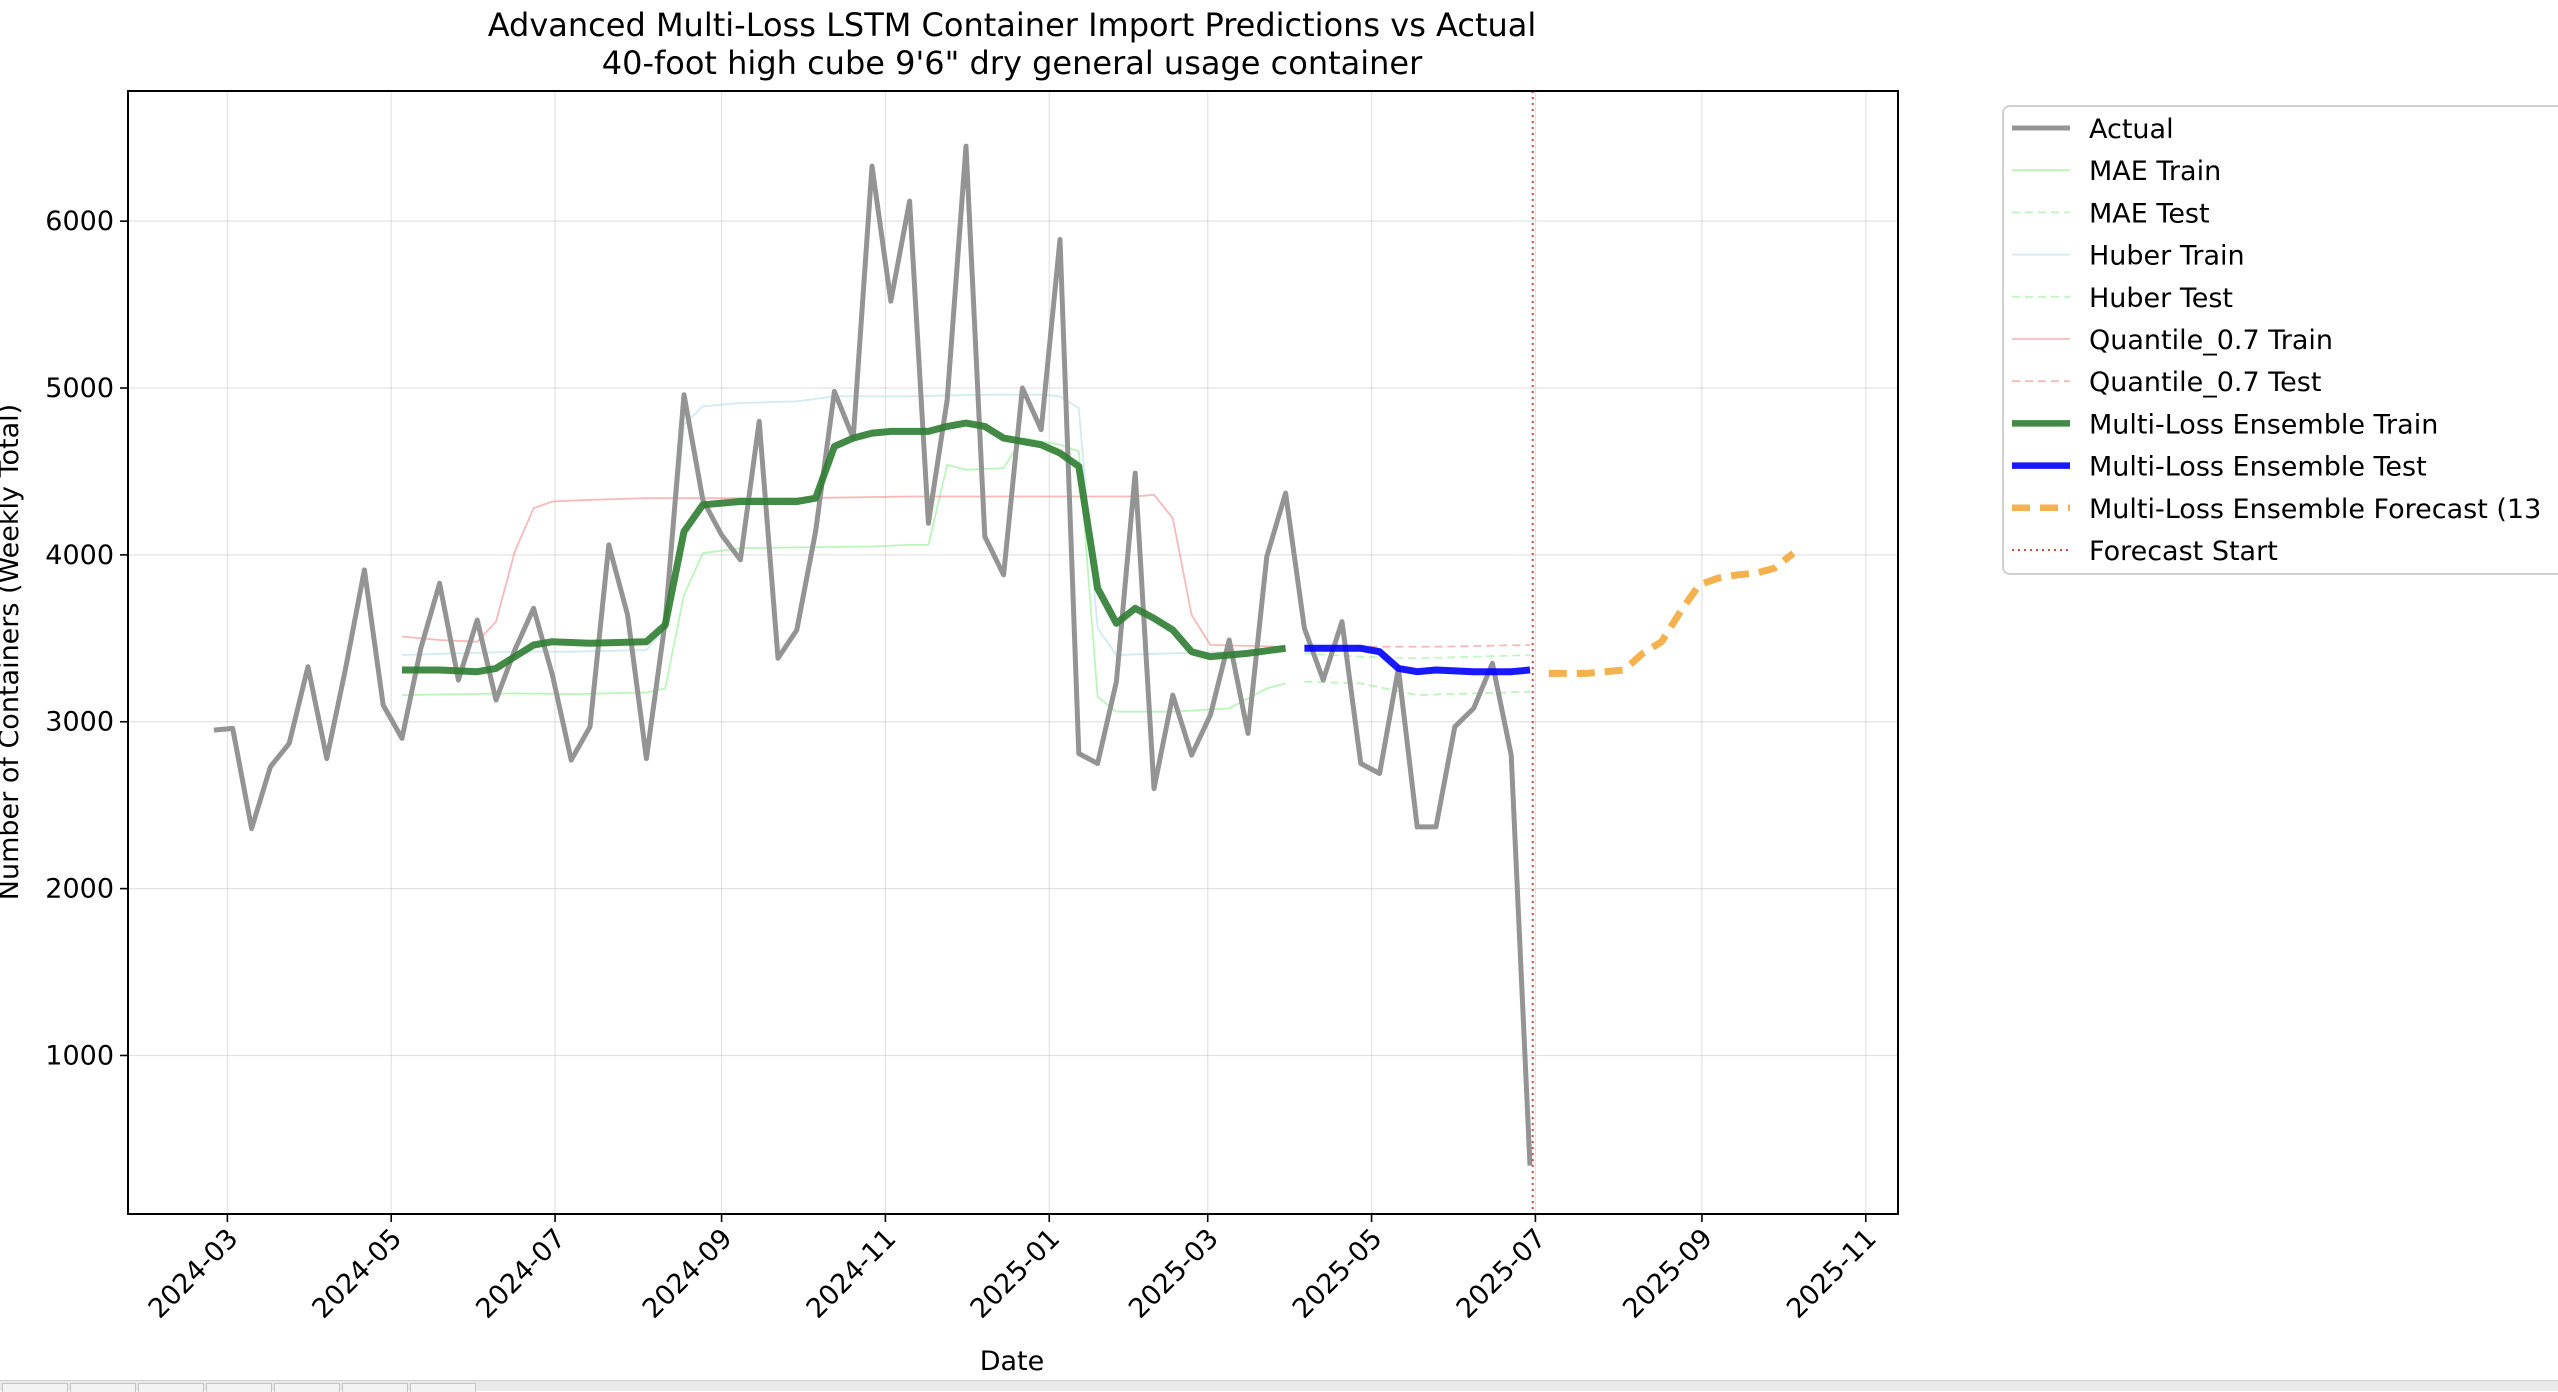 This screenshot has width=2558, height=1392. I want to click on series-multi-loss-ensemble-test, so click(1417, 660).